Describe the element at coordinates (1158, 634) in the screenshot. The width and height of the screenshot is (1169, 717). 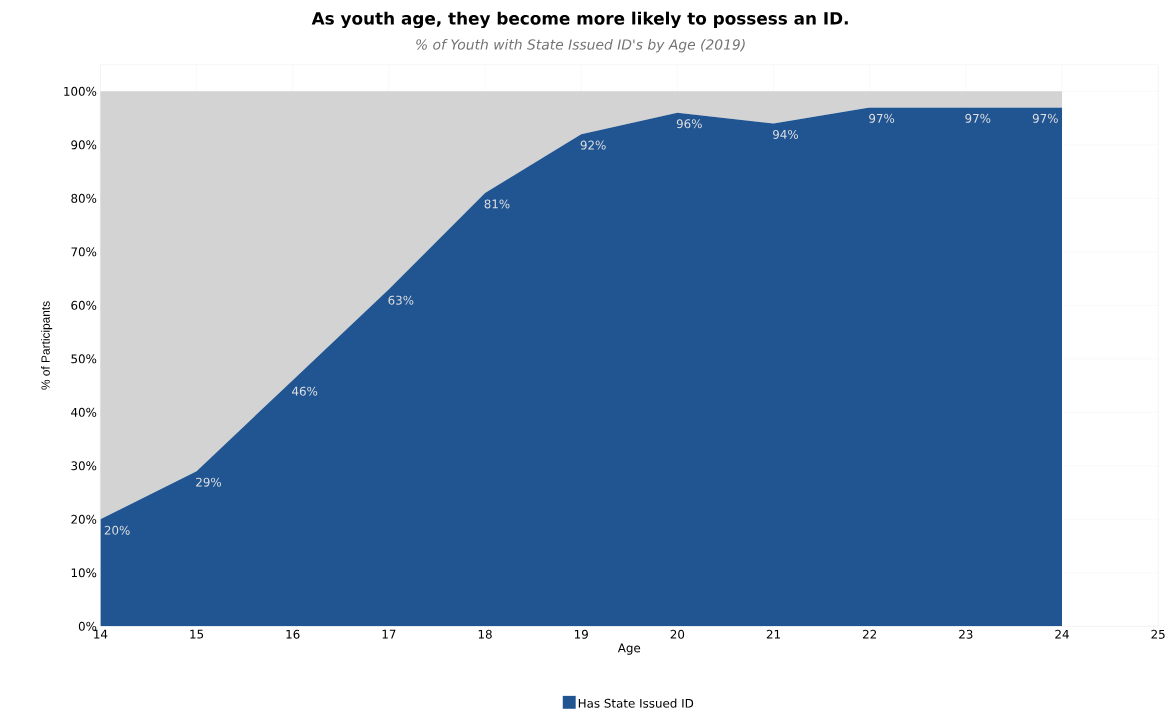
I see `x-tick-label: 25` at that location.